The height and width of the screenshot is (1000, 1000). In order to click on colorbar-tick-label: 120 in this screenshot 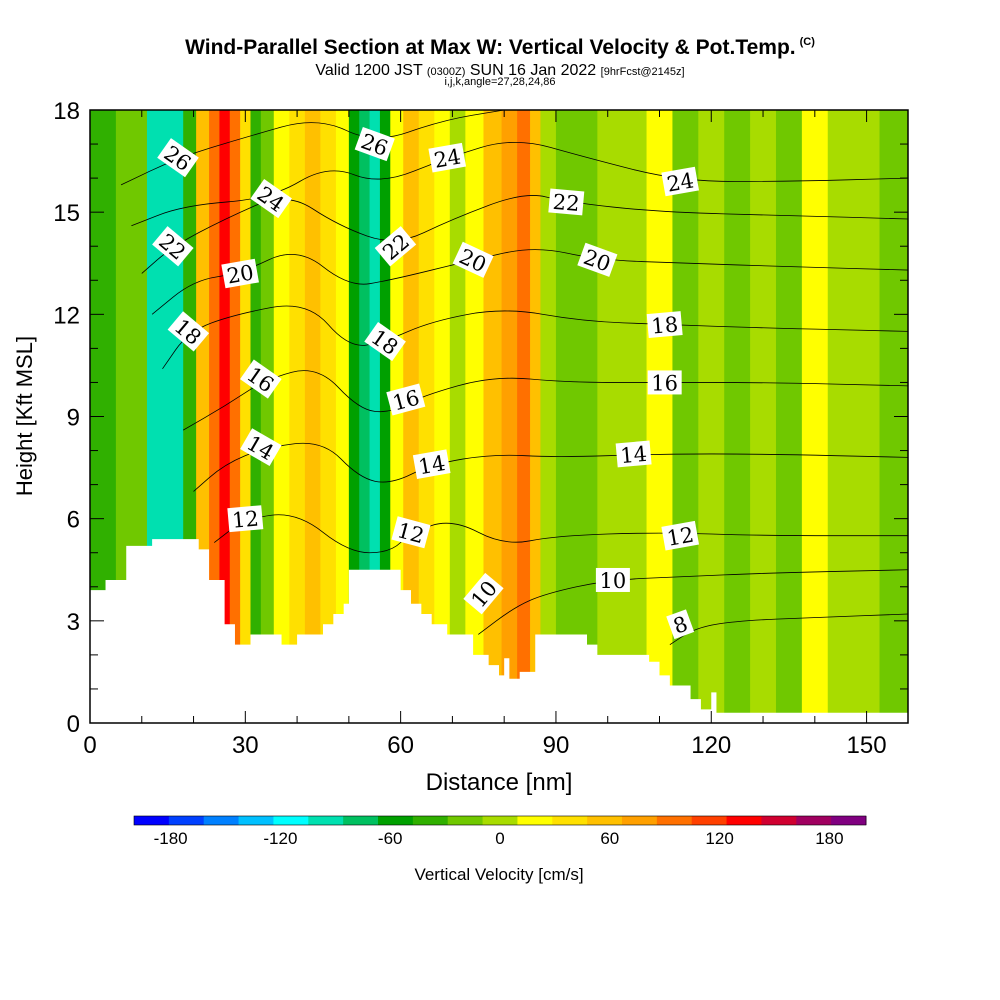, I will do `click(719, 838)`.